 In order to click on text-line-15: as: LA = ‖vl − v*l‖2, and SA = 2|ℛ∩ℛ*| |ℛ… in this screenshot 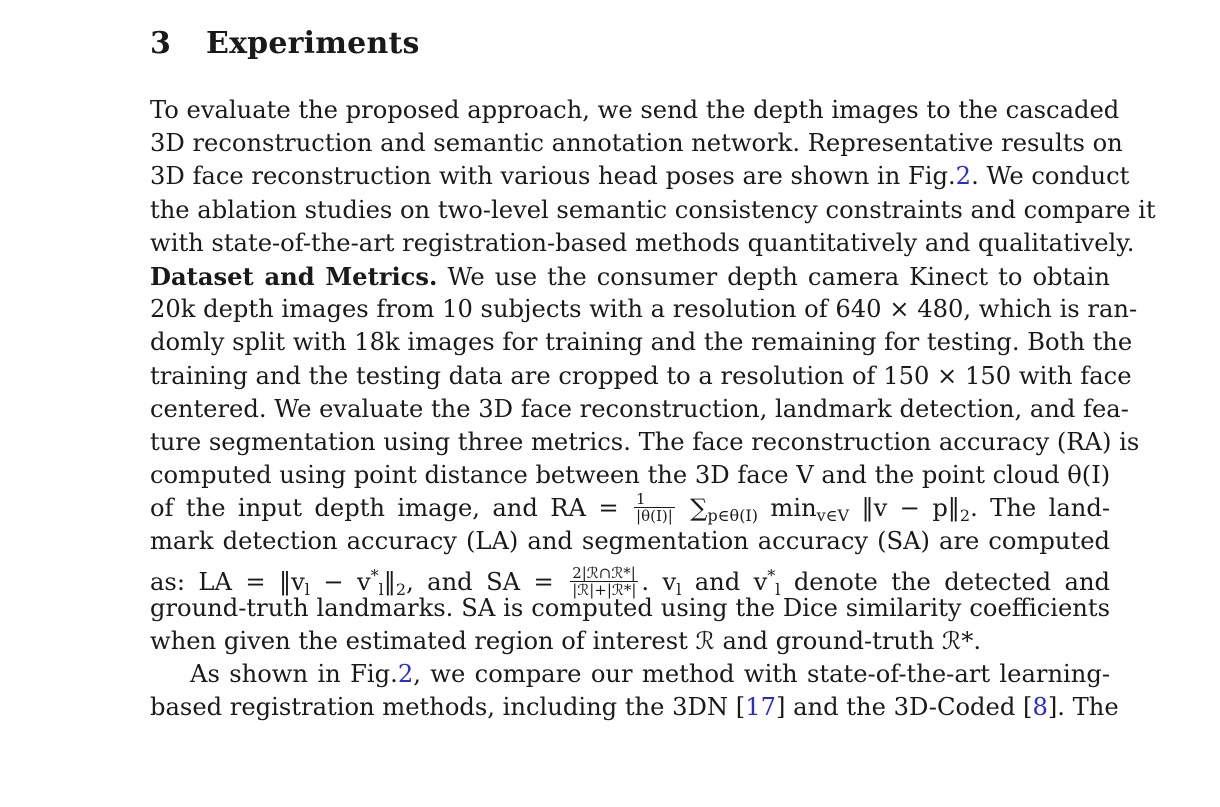, I will do `click(630, 579)`.